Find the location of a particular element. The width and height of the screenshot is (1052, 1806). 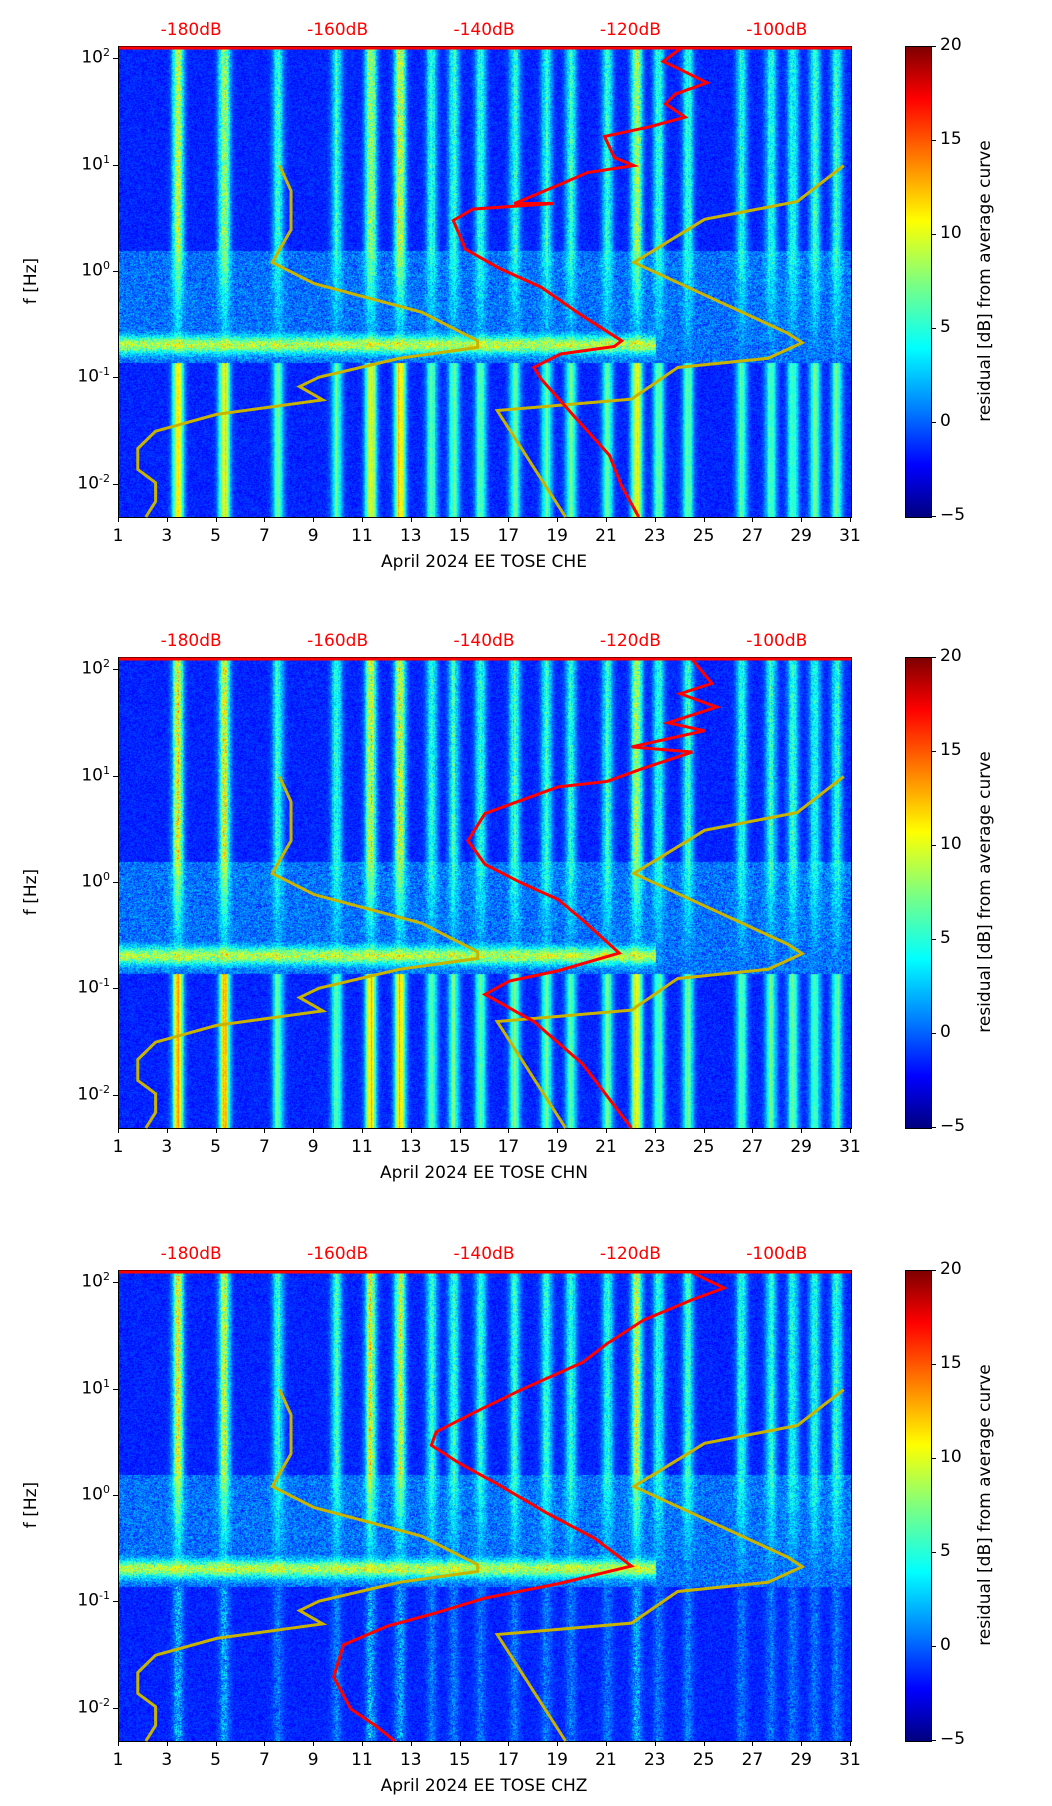

x-tick-label: 9 is located at coordinates (313, 536).